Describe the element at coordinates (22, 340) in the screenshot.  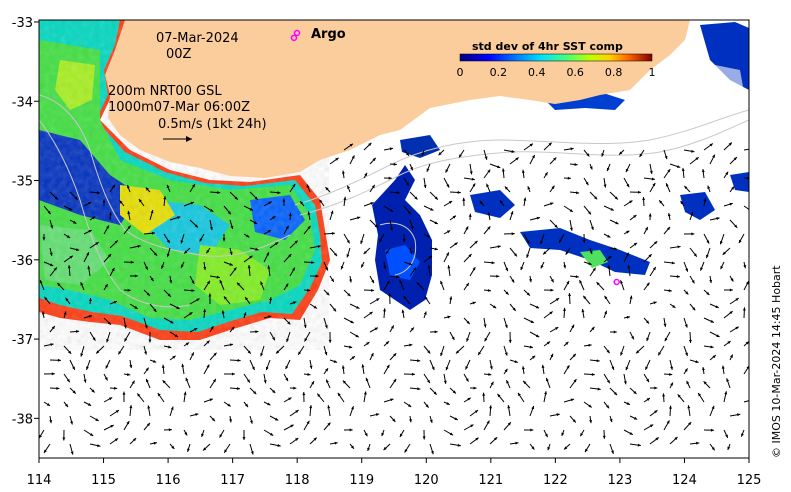
I see `lat-tick-label: -37` at that location.